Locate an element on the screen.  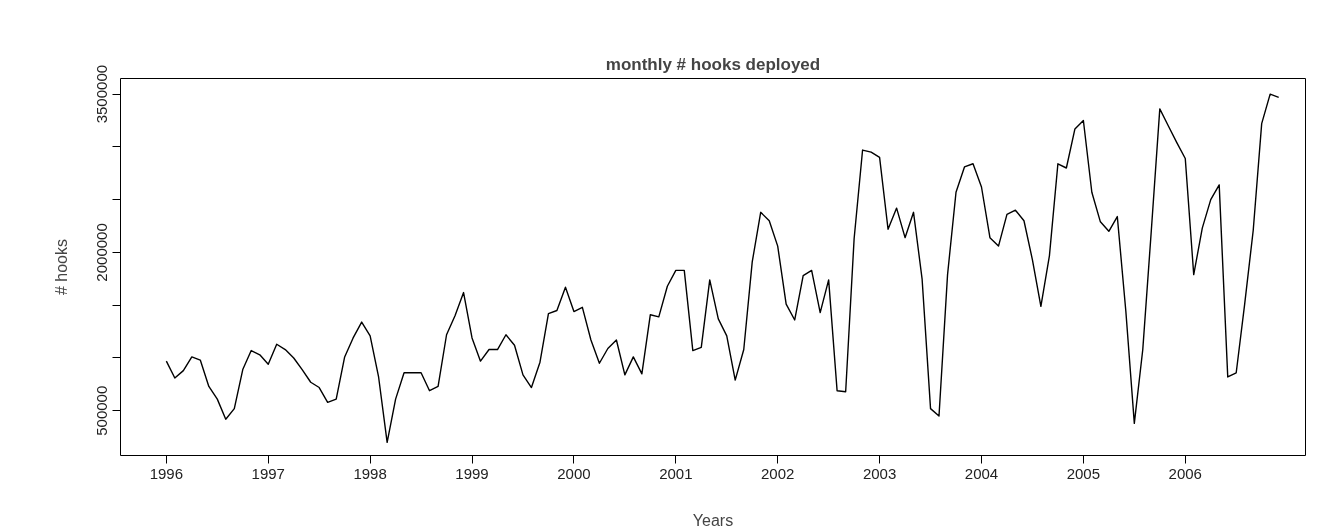
x-tick-label: 1997 is located at coordinates (268, 473).